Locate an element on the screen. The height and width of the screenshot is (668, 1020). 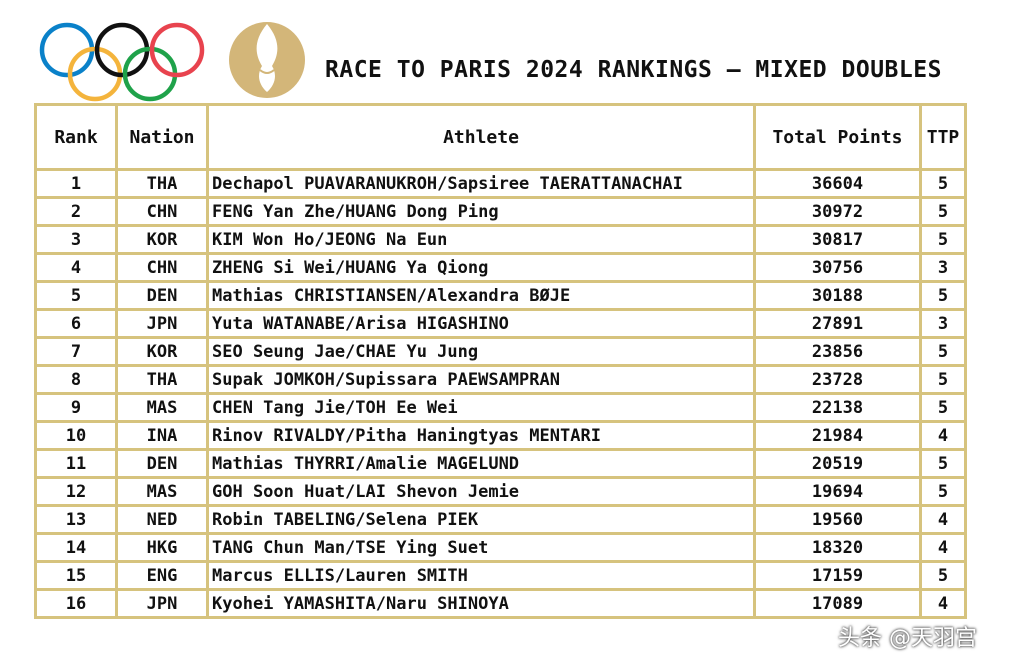
rank-cell: 10 is located at coordinates (76, 435).